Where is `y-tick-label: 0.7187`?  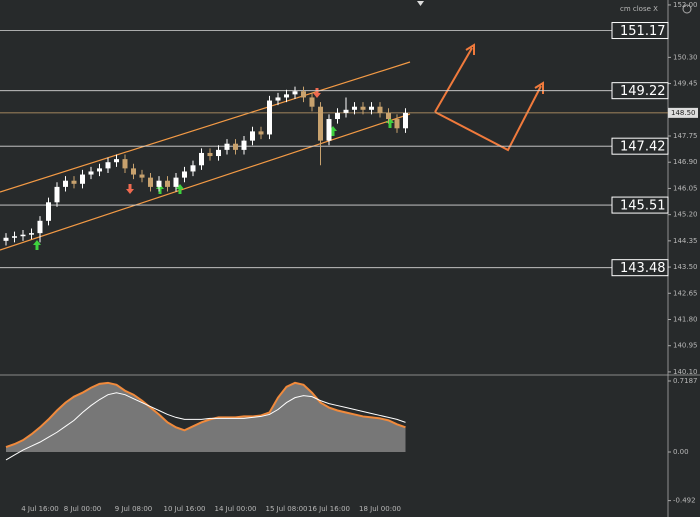
y-tick-label: 0.7187 is located at coordinates (685, 381).